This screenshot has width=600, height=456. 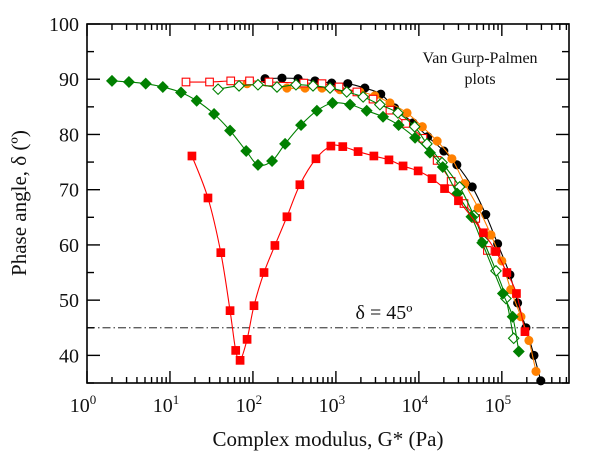 I want to click on x-tick-label: 10⁵, so click(x=498, y=404).